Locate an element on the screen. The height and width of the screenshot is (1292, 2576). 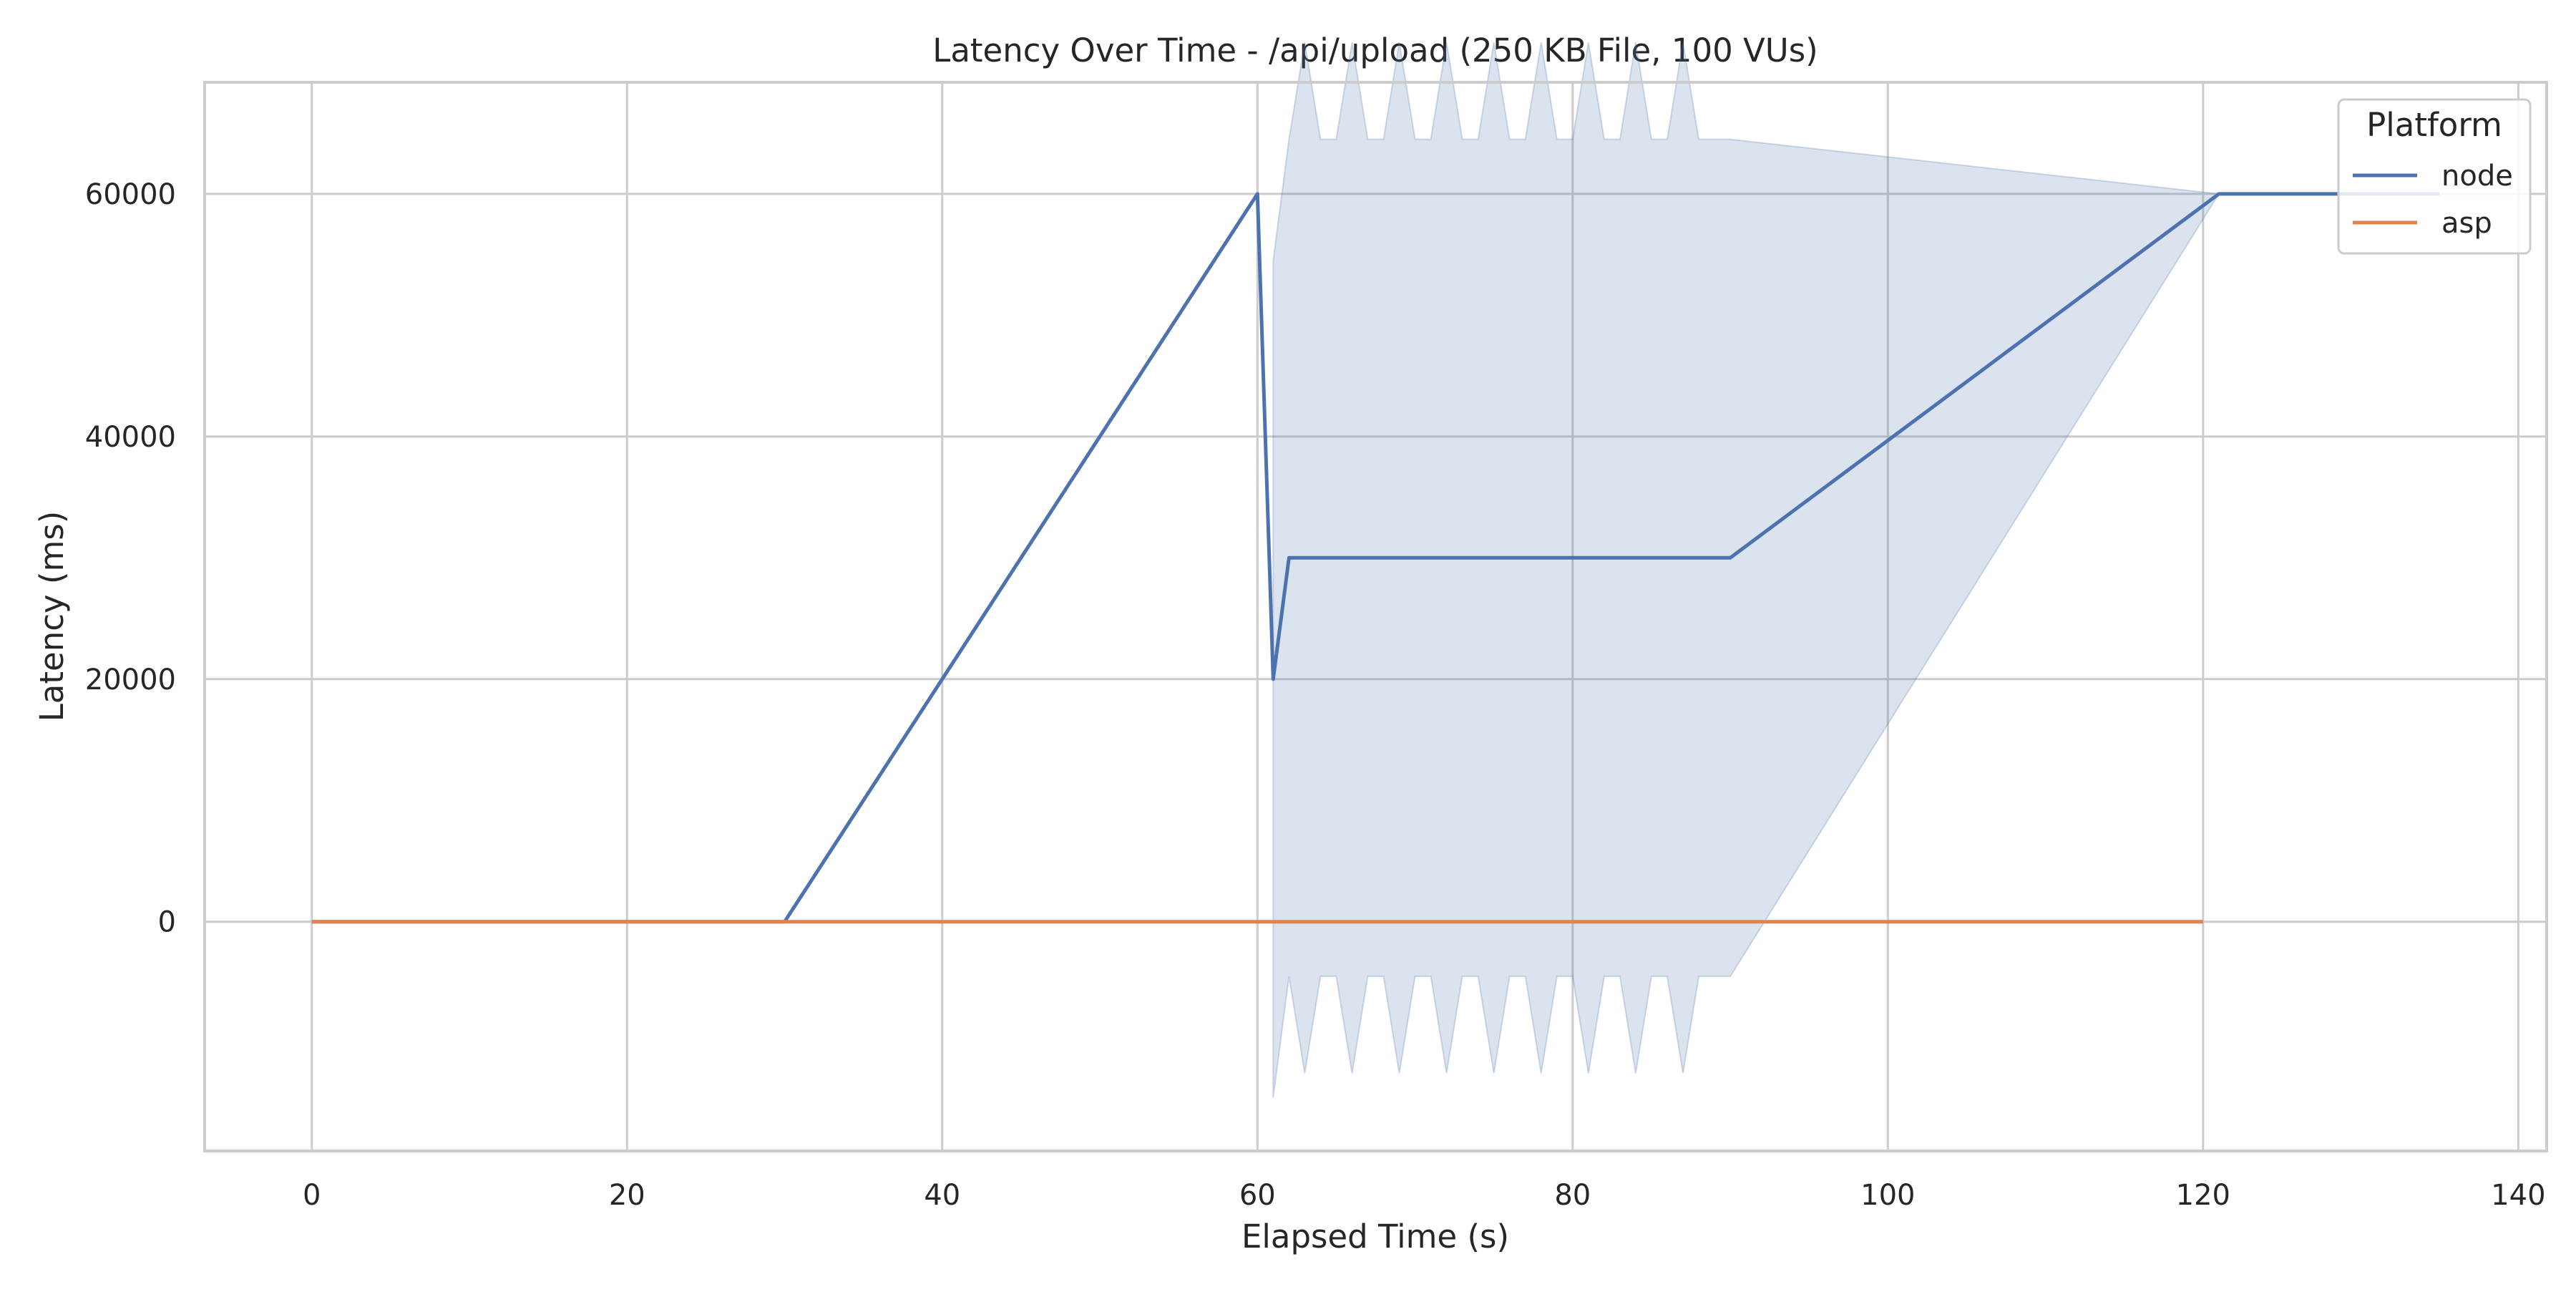
y-tick-label: 20000 is located at coordinates (130, 680).